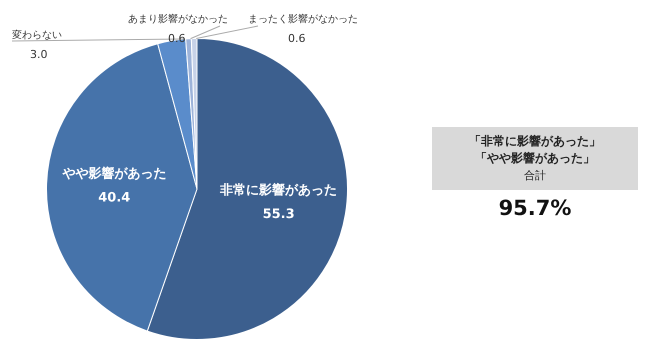  I want to click on data-label: 3.0, so click(39, 54).